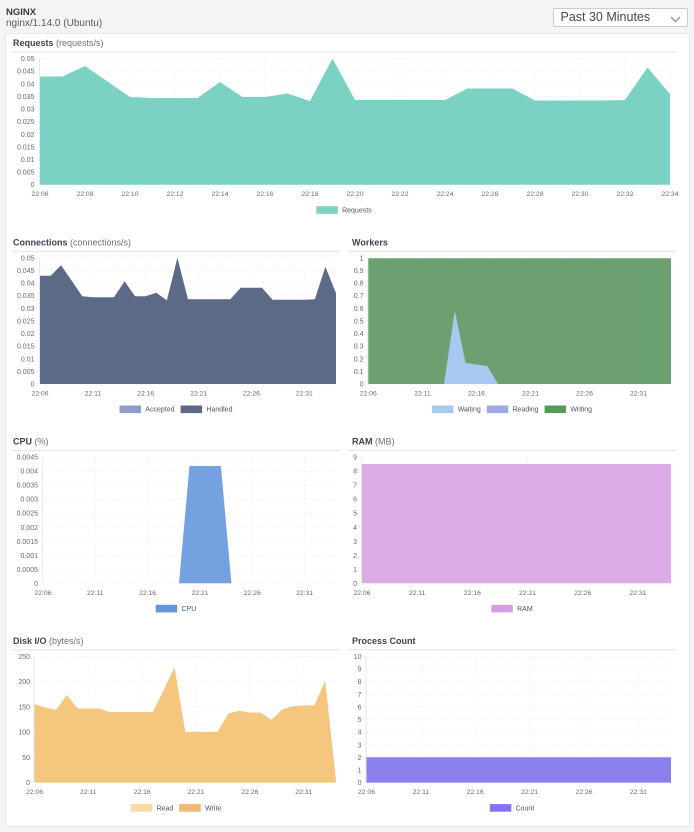 The image size is (694, 832). Describe the element at coordinates (359, 321) in the screenshot. I see `svg-text: 0.5` at that location.